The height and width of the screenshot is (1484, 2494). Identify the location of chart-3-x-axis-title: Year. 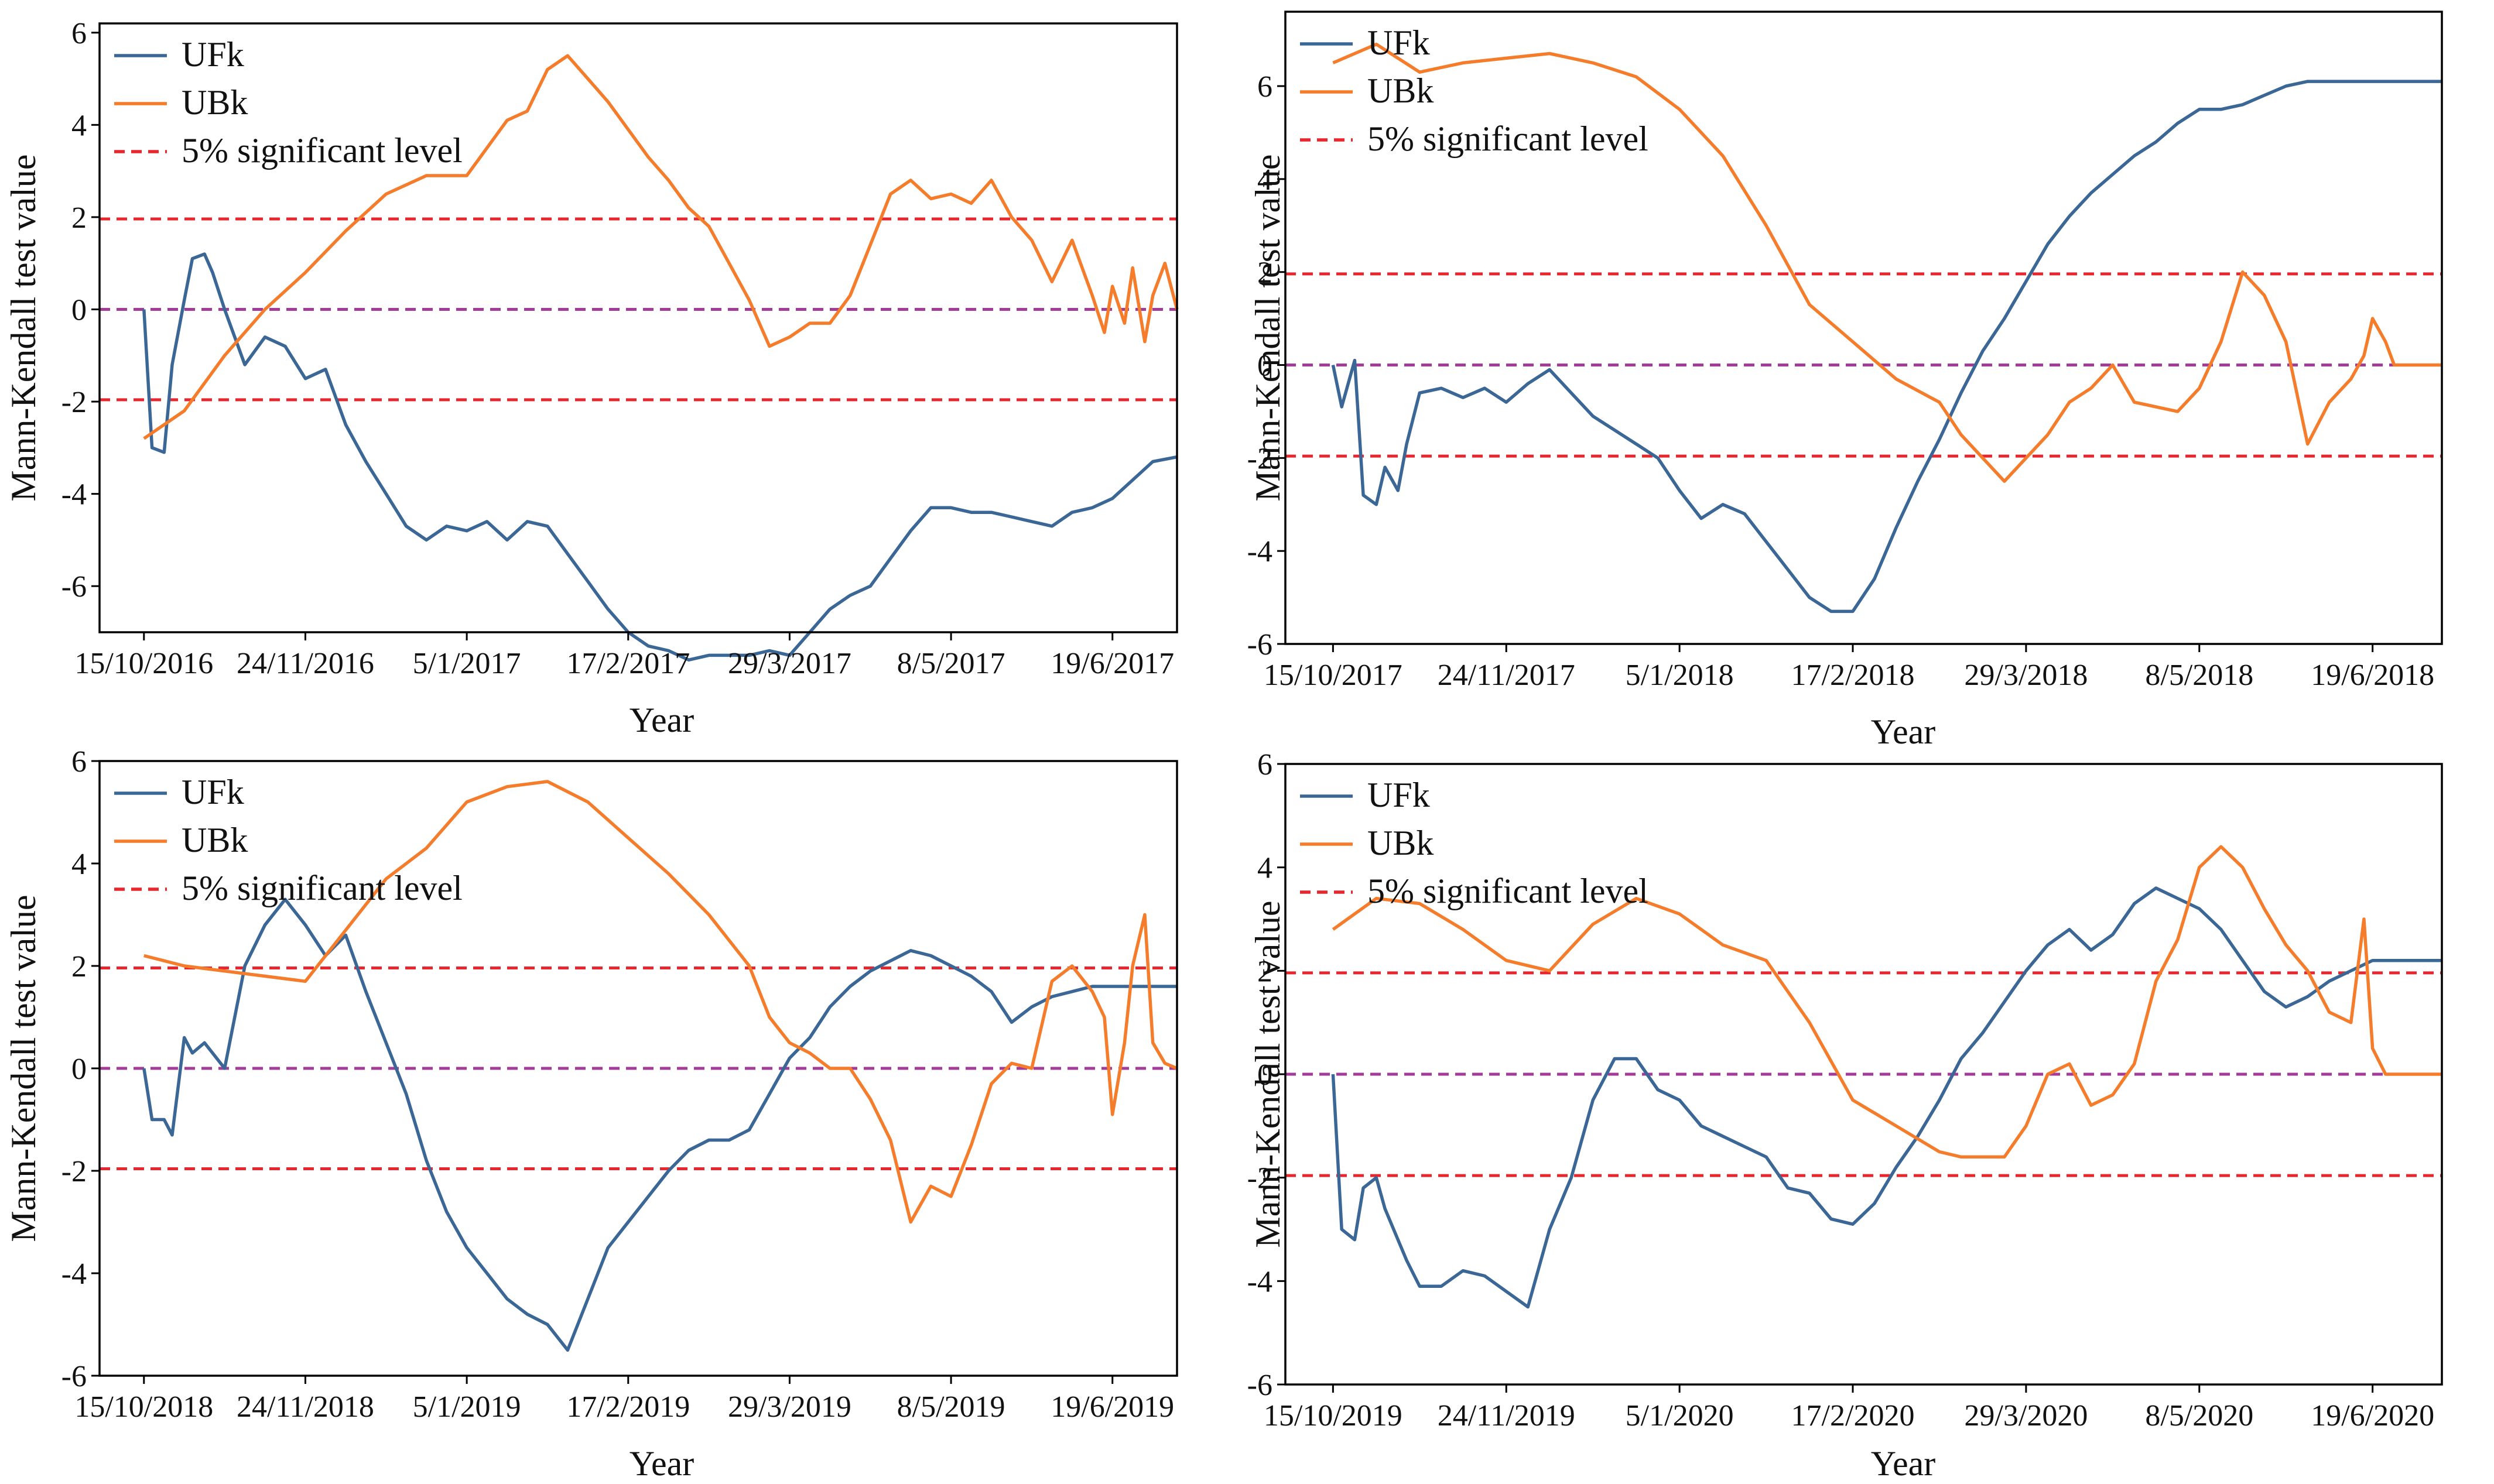
(662, 1463).